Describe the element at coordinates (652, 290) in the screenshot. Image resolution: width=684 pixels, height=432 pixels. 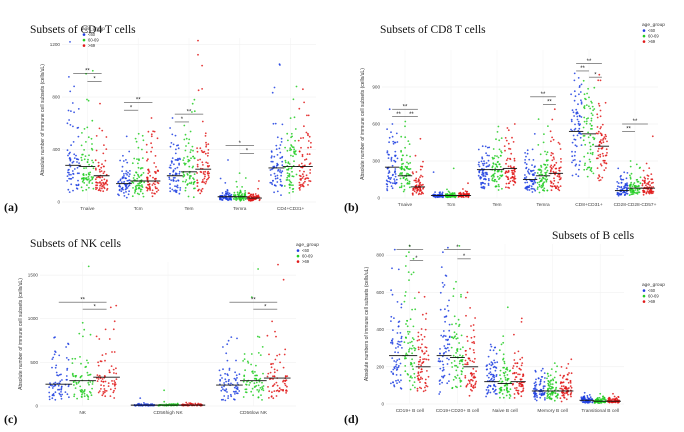
I see `legend-label: <60` at that location.